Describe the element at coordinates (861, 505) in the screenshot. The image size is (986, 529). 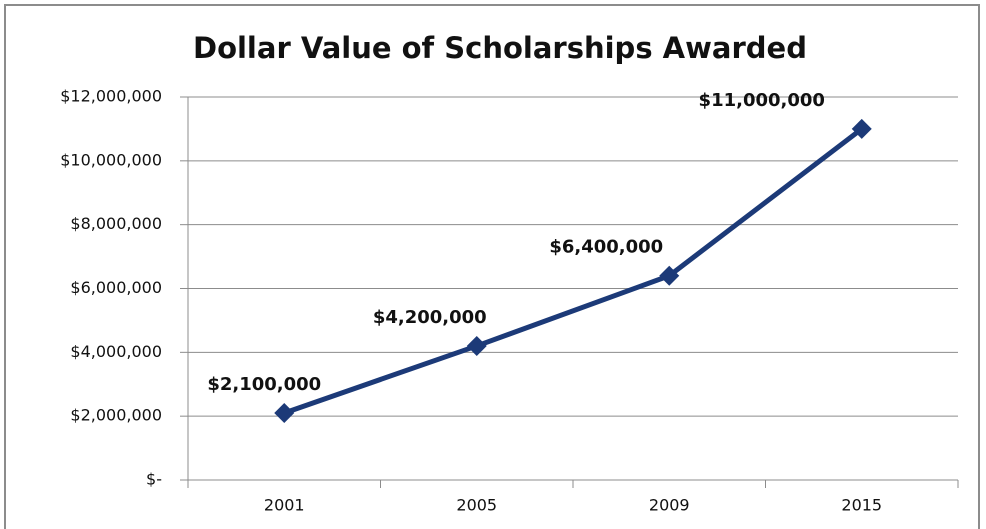
I see `x-tick-label: 2015` at that location.